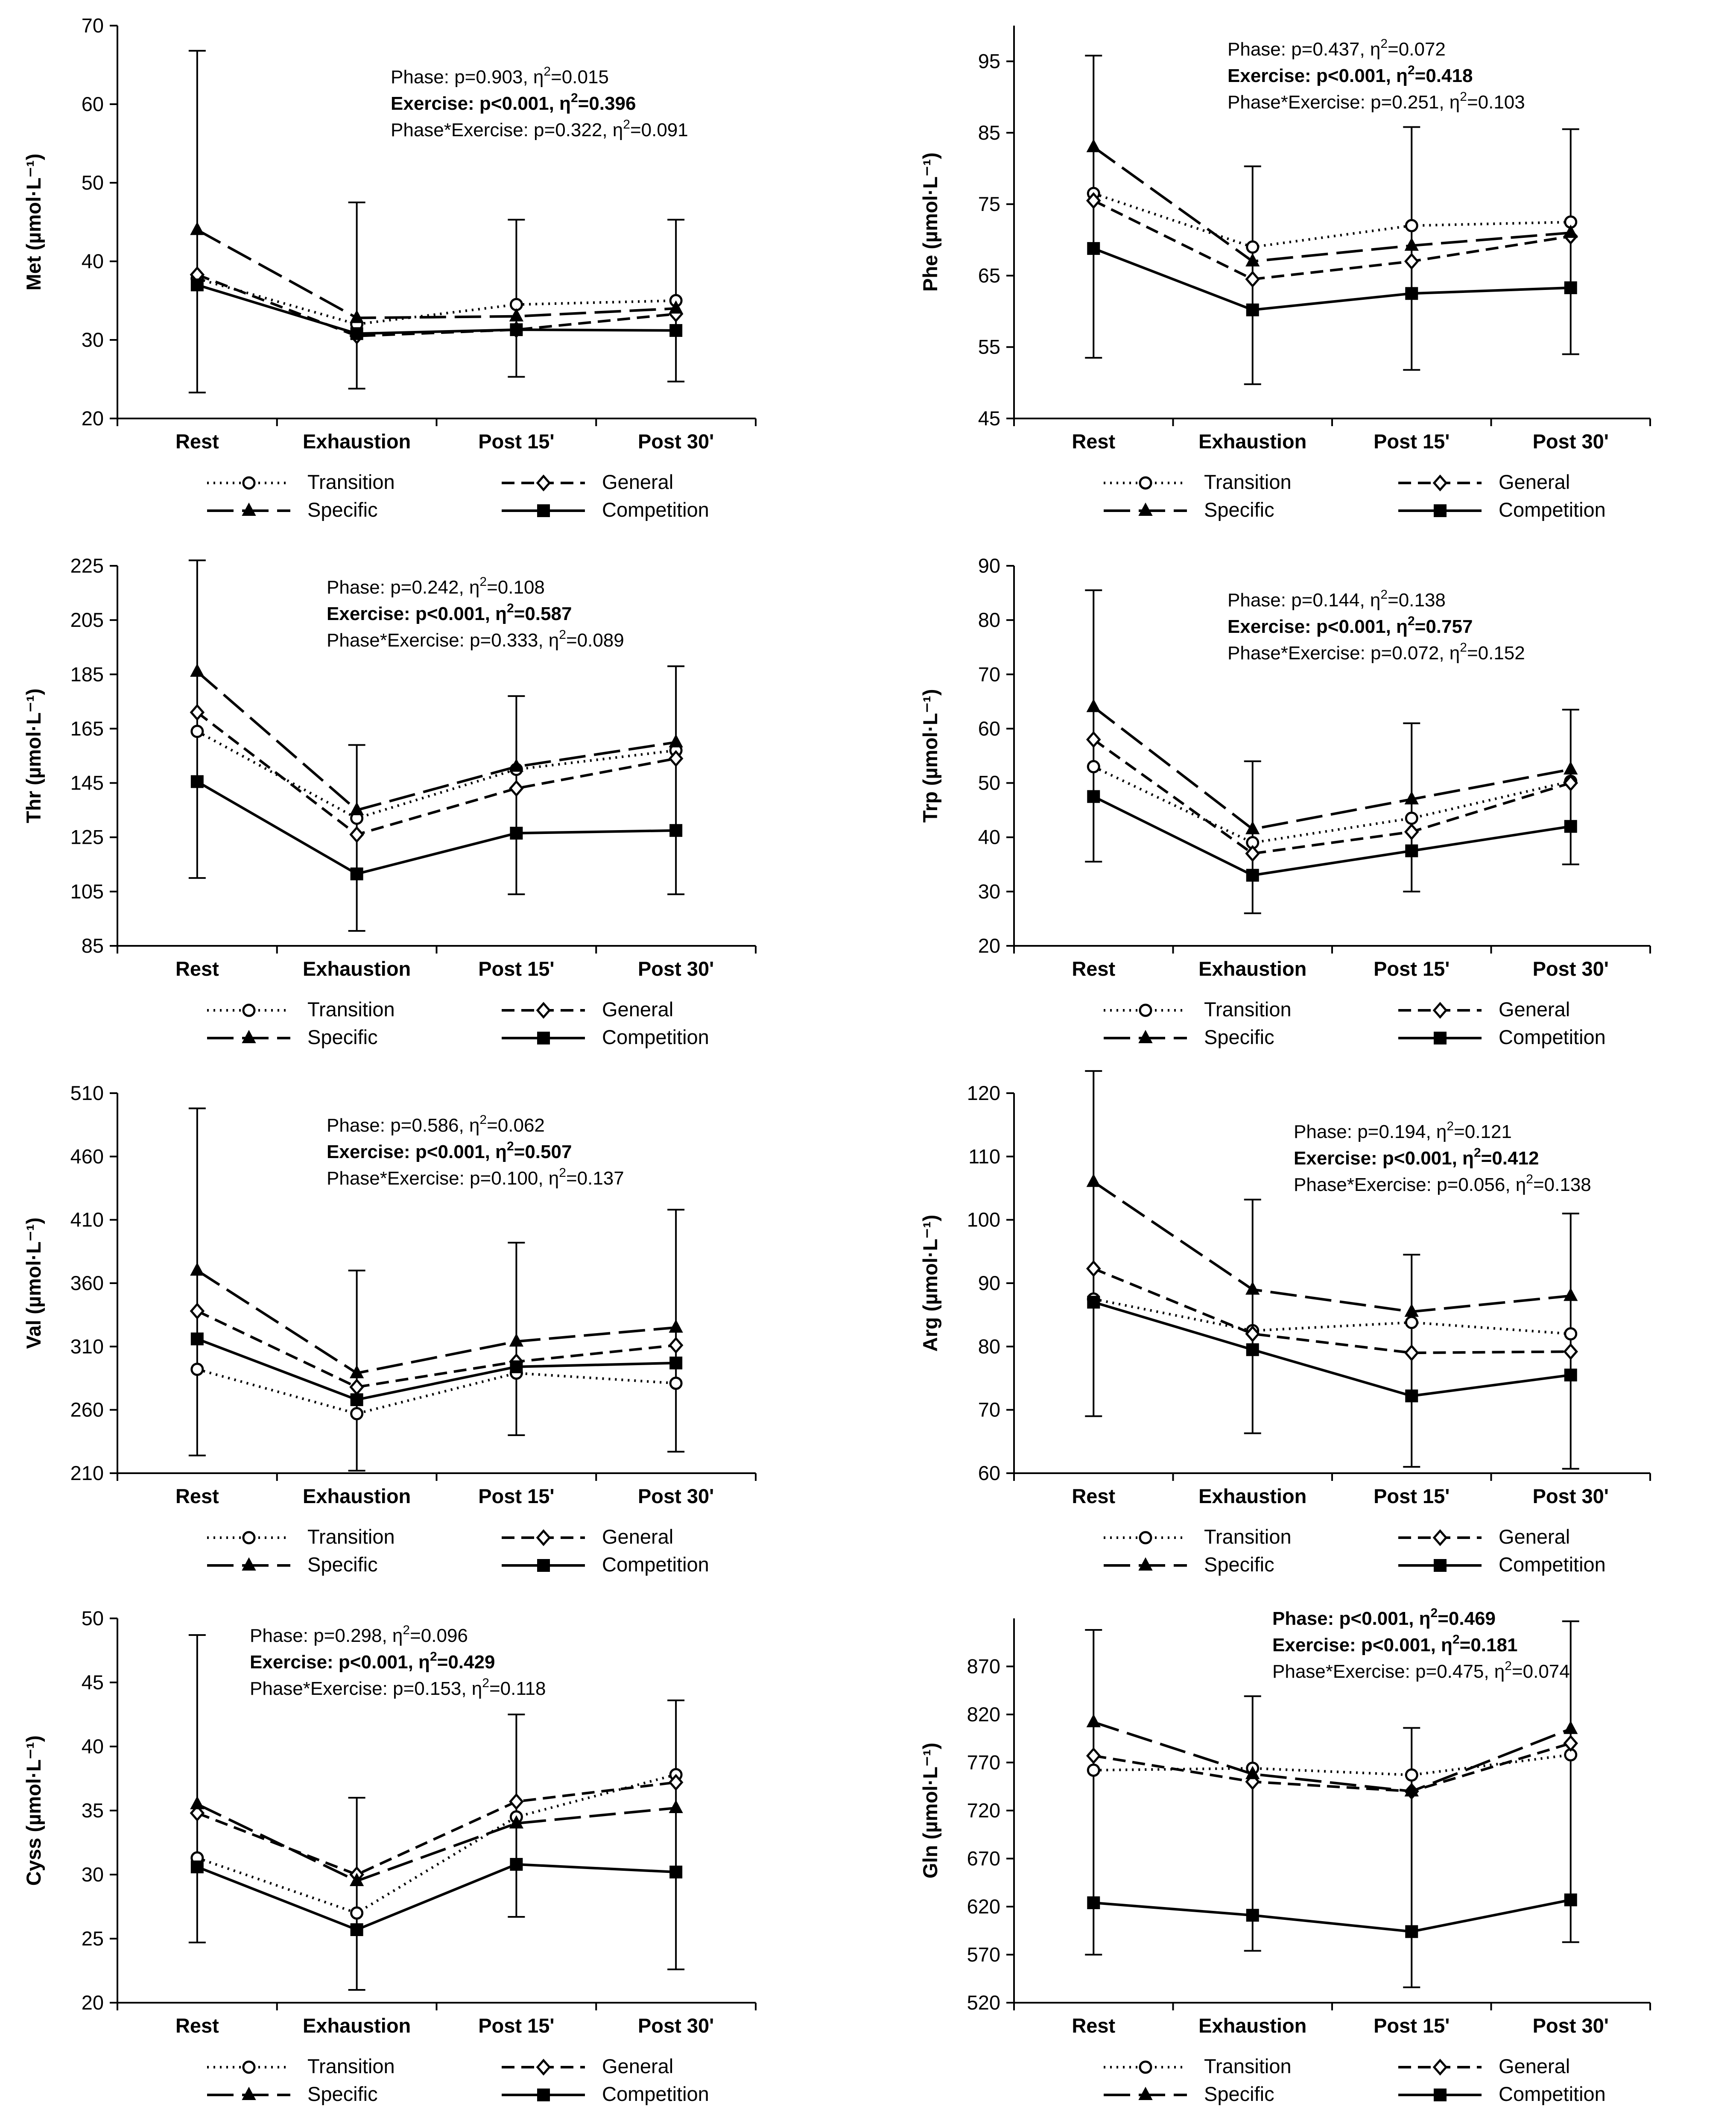 This screenshot has width=1736, height=2115. I want to click on stat-phase: Phase: p=0.903, η2=0.015, so click(500, 76).